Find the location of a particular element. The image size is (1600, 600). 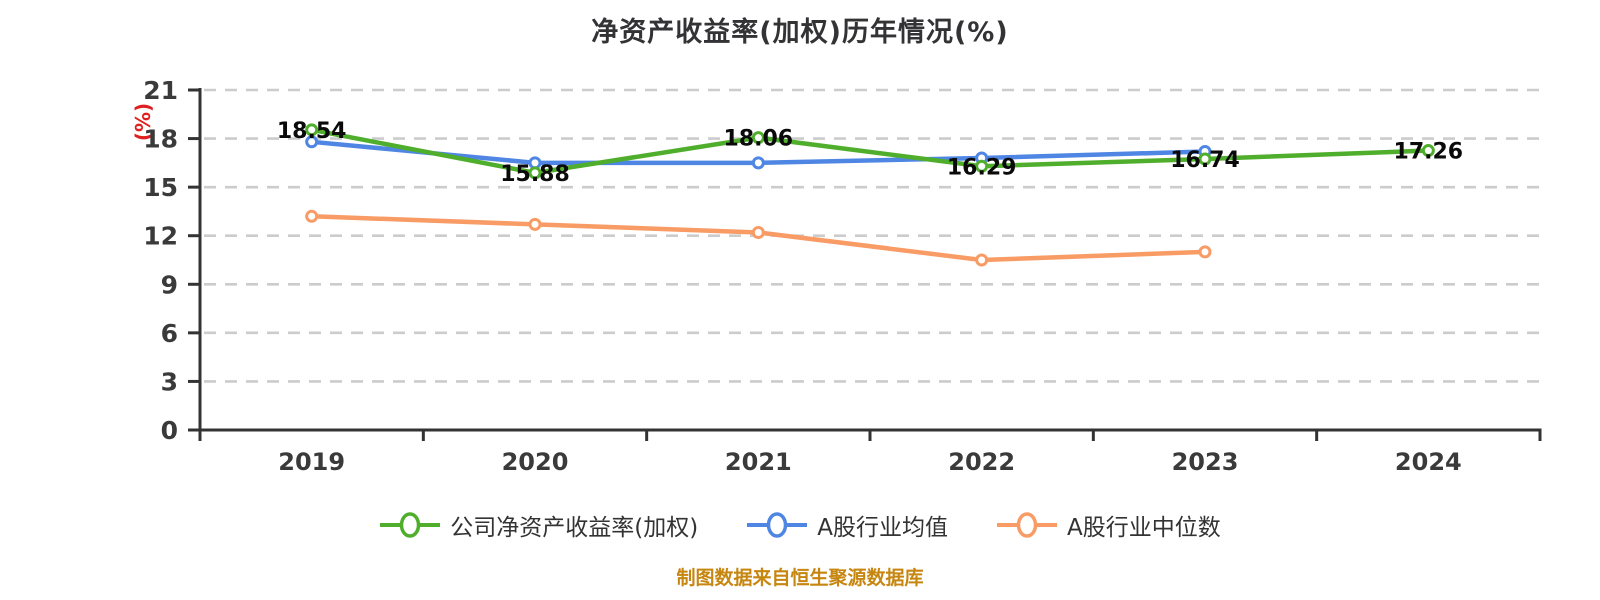

x-tick-label: 2022 is located at coordinates (981, 462).